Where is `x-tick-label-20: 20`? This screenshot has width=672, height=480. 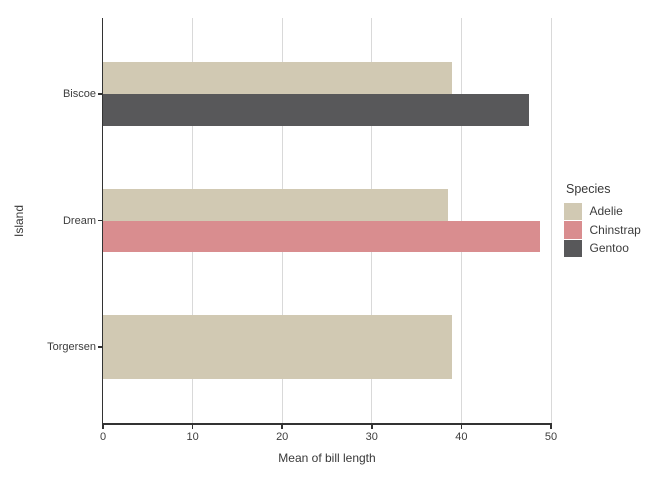 x-tick-label-20: 20 is located at coordinates (282, 437).